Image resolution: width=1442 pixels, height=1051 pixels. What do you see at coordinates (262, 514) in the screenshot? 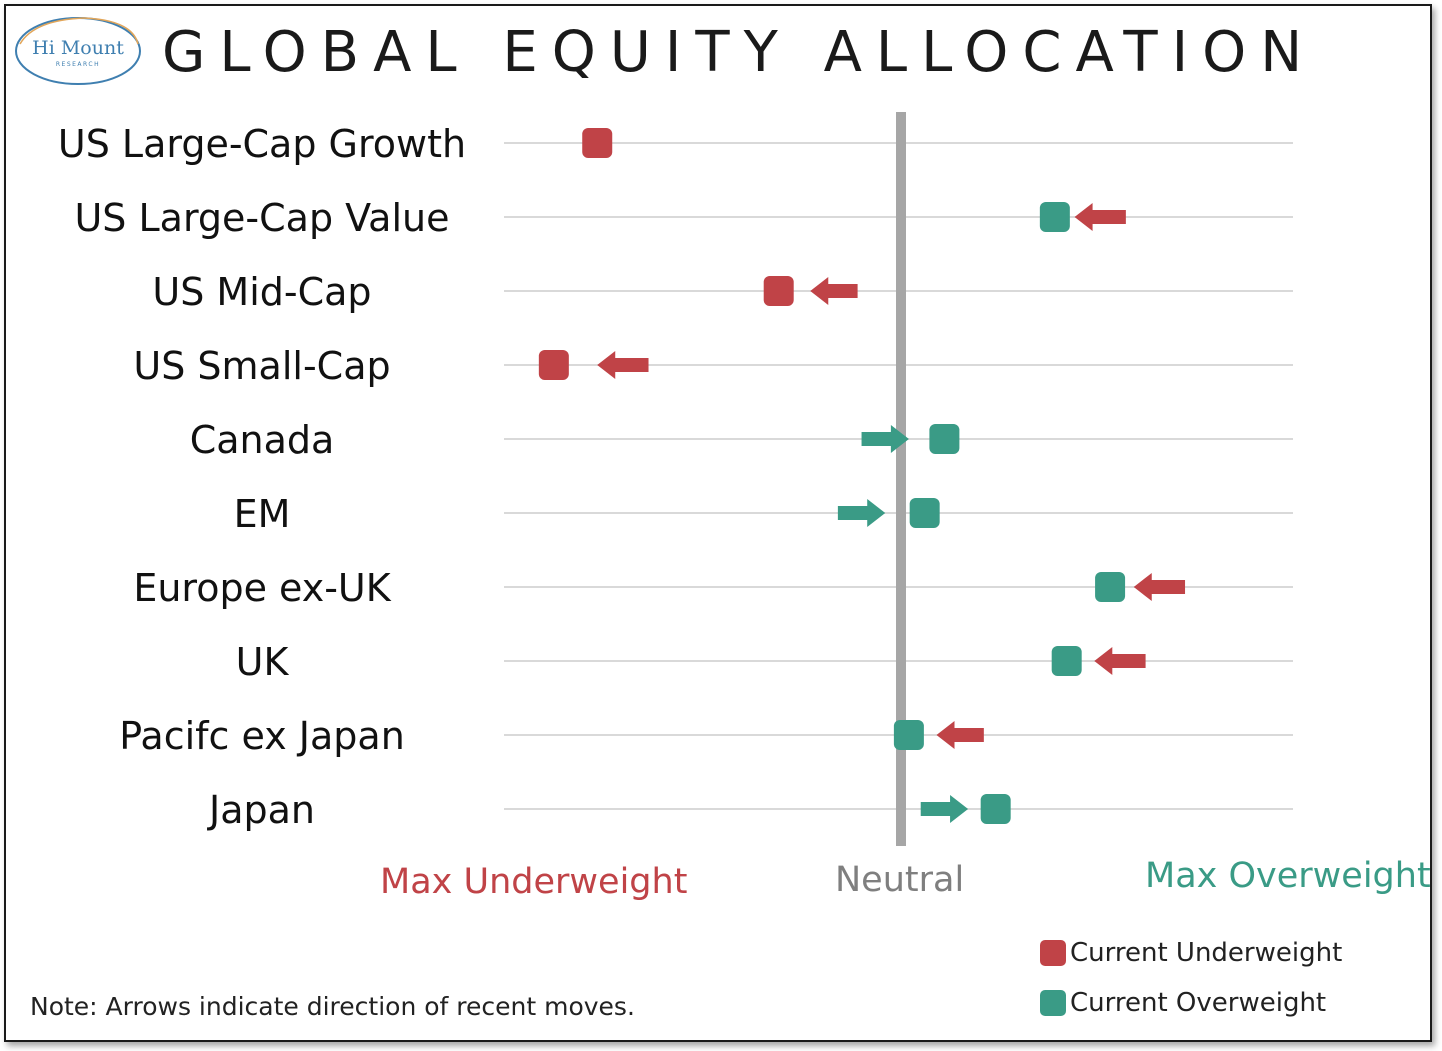
I see `category-label: EM` at bounding box center [262, 514].